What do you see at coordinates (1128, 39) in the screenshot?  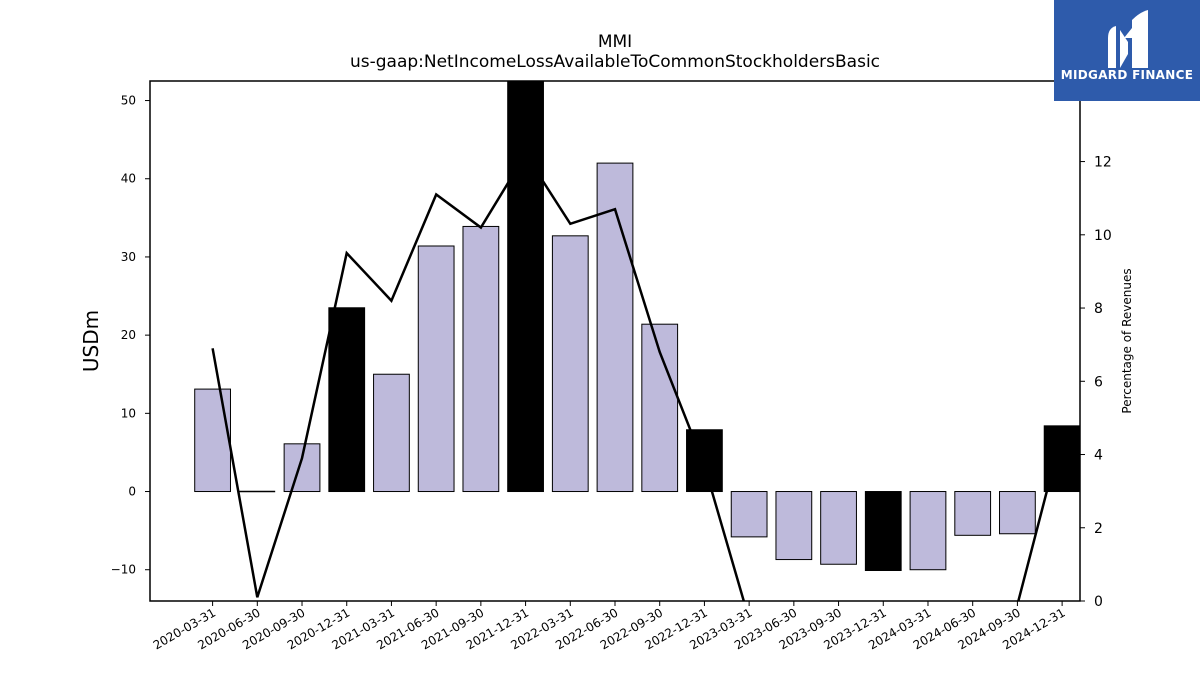 I see `midgard-m-logo-icon` at bounding box center [1128, 39].